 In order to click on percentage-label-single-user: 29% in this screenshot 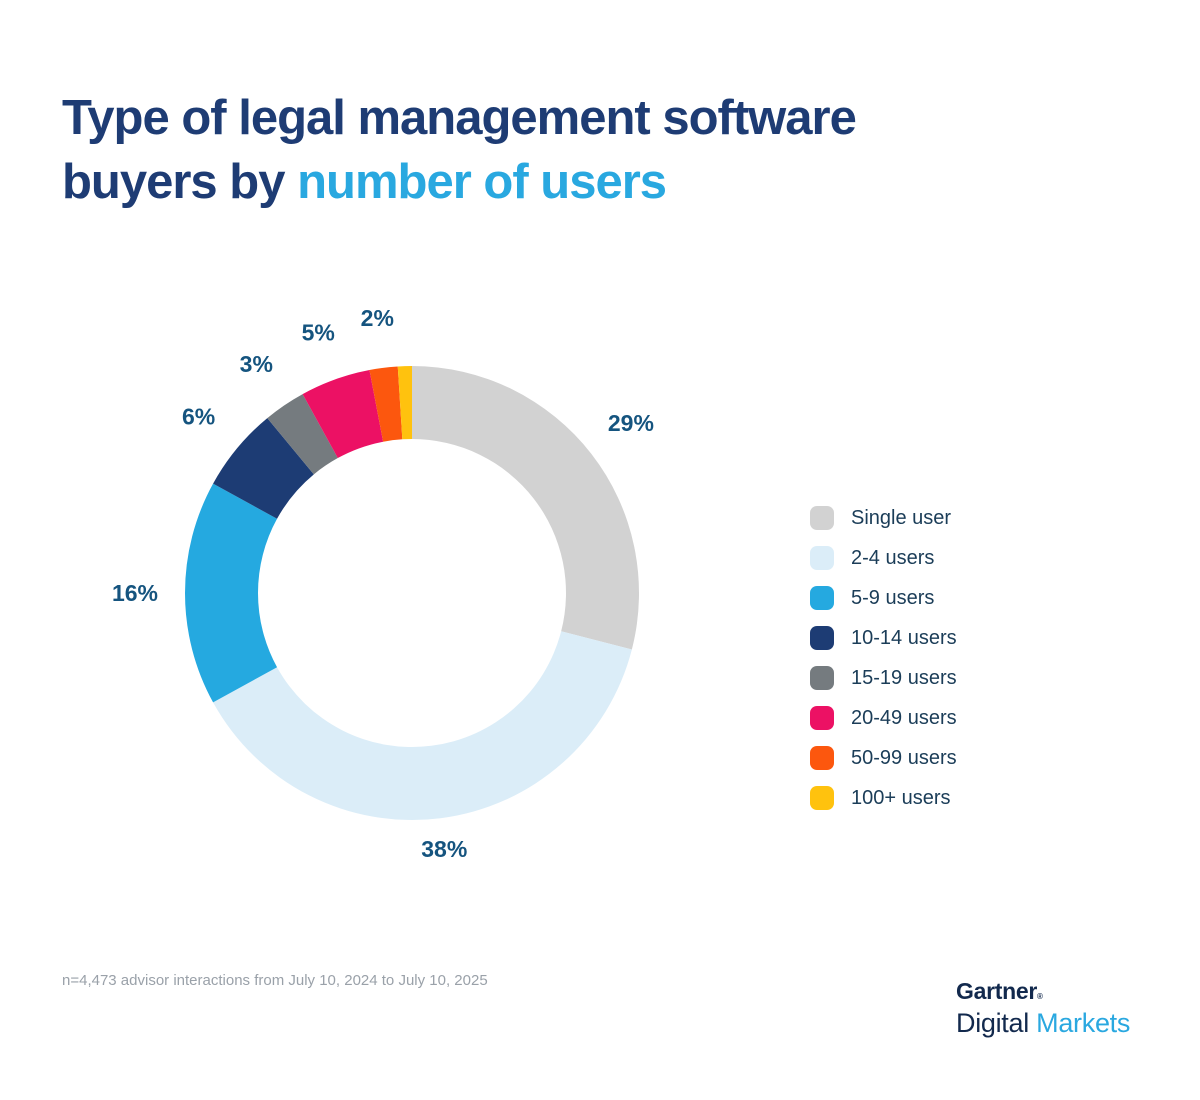, I will do `click(631, 423)`.